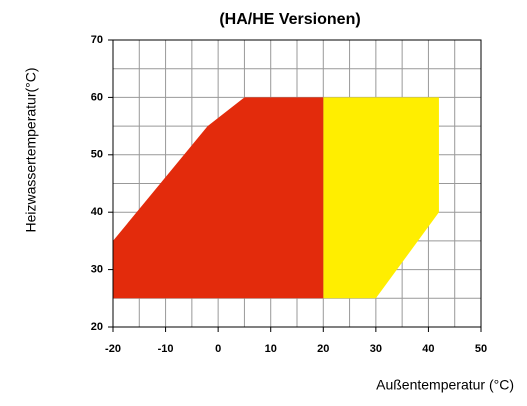 Image resolution: width=527 pixels, height=406 pixels. Describe the element at coordinates (31, 149) in the screenshot. I see `y-axis-label: Heizwassertemperatur(°C)` at that location.